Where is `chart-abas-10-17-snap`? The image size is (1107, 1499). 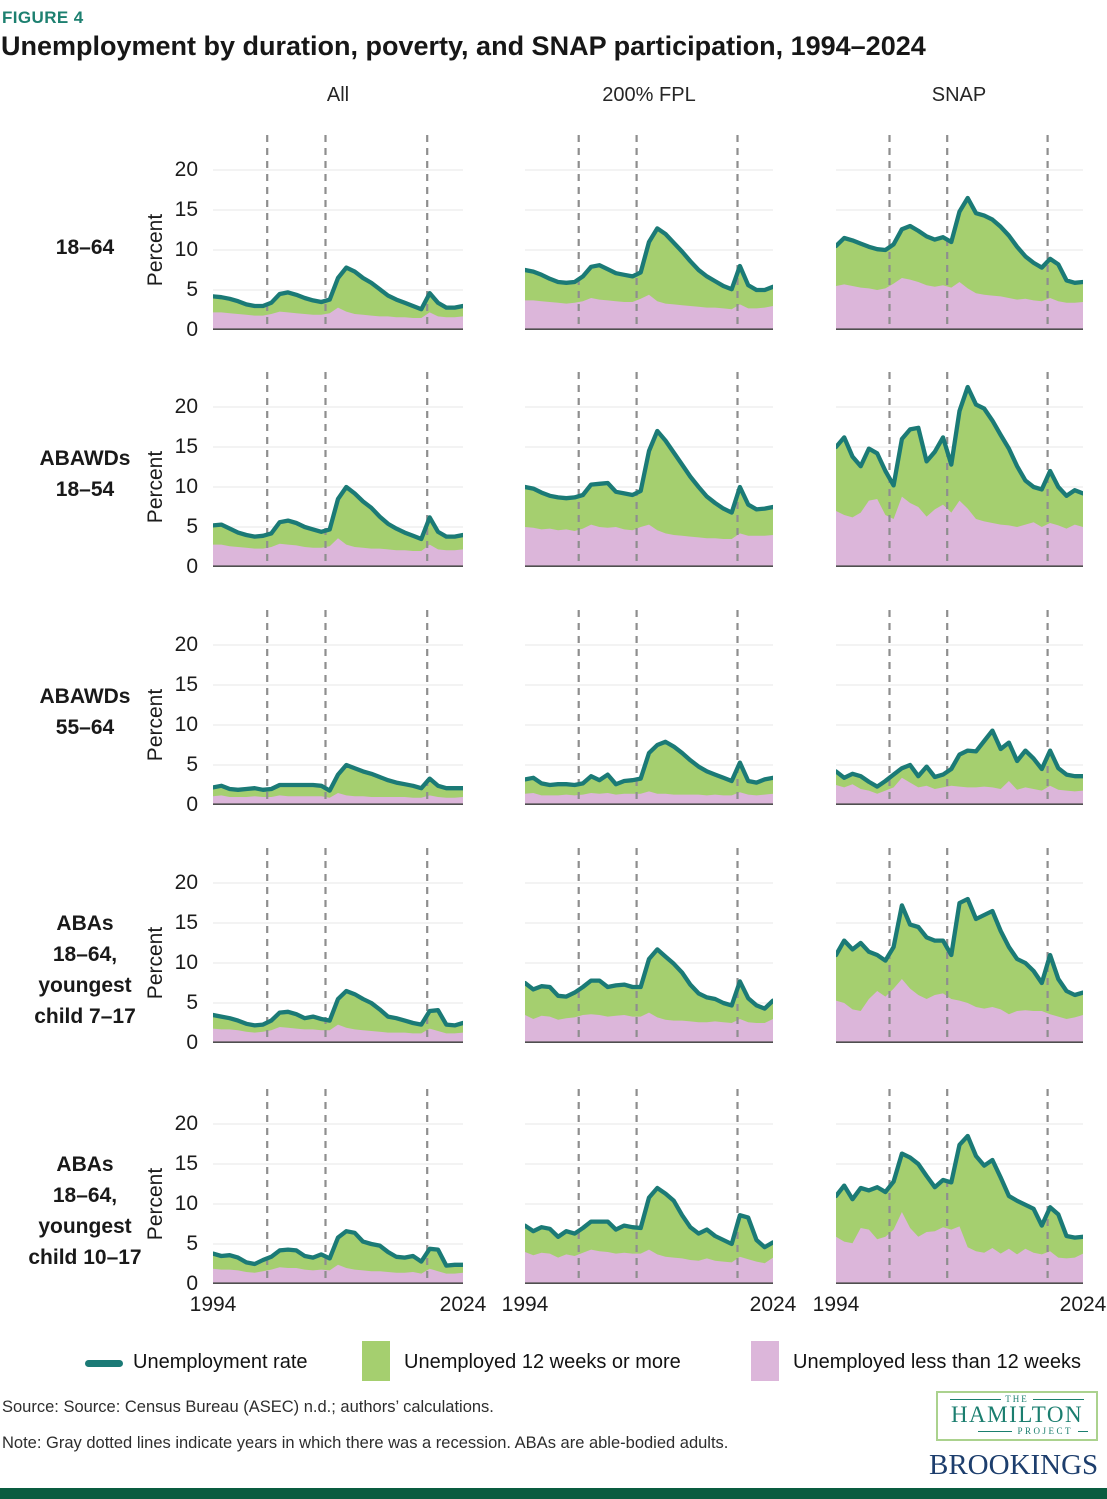
chart-abas-10-17-snap is located at coordinates (959, 1186).